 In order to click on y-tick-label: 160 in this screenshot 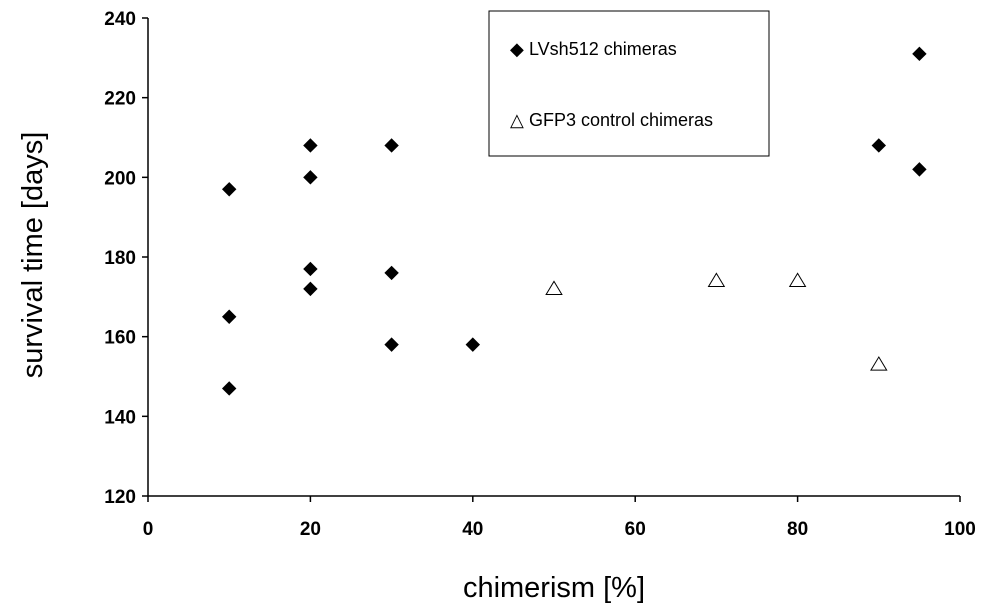, I will do `click(120, 338)`.